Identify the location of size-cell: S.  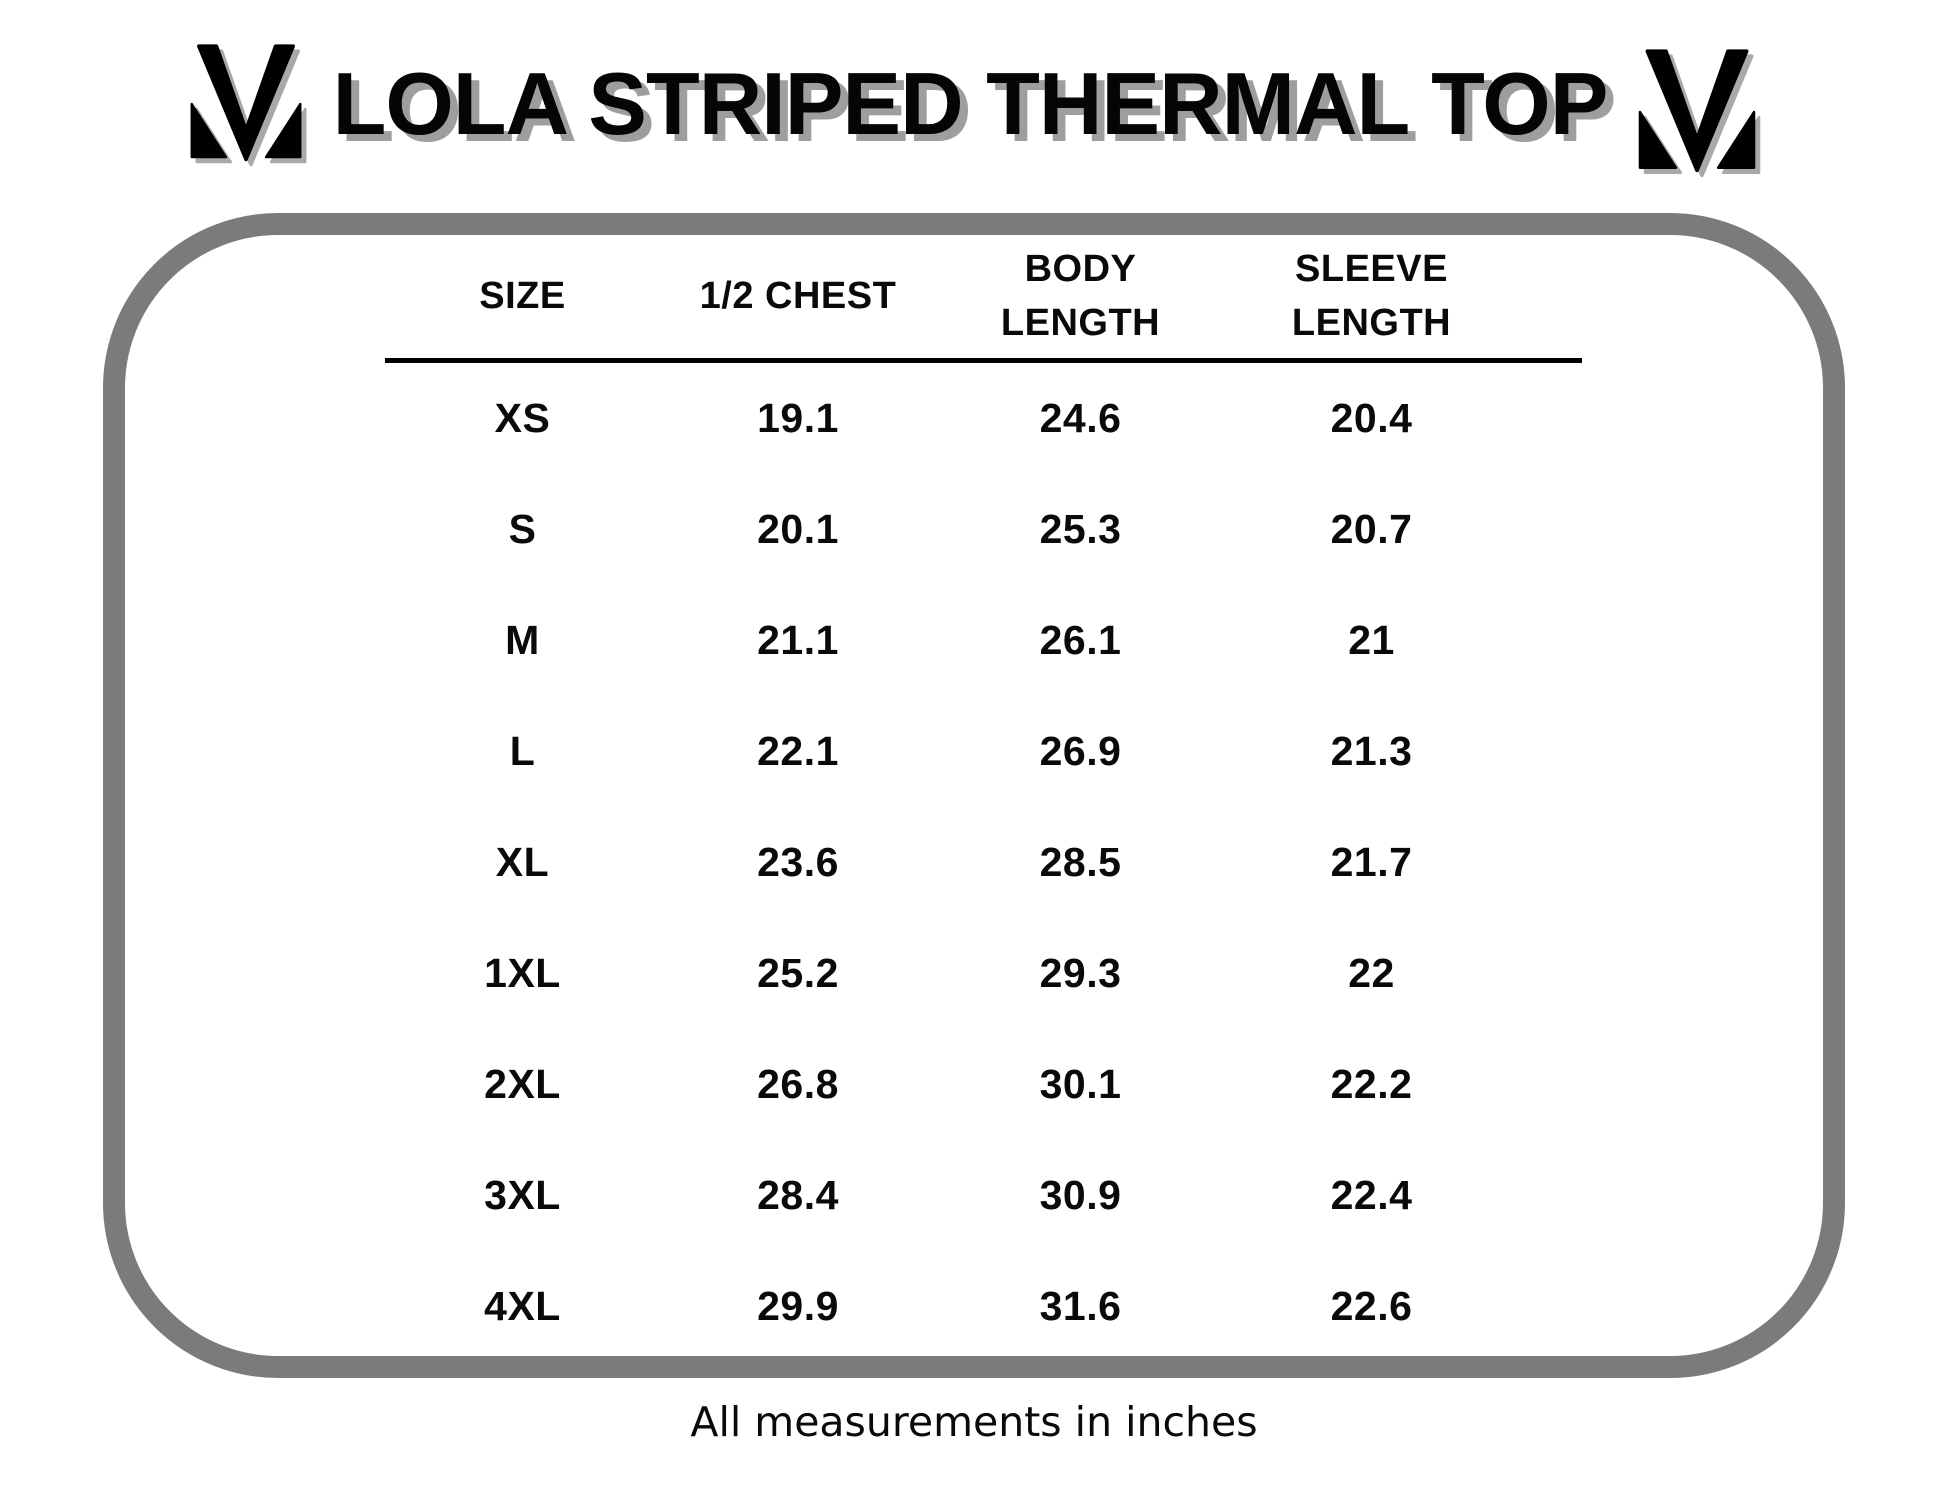
(522, 529).